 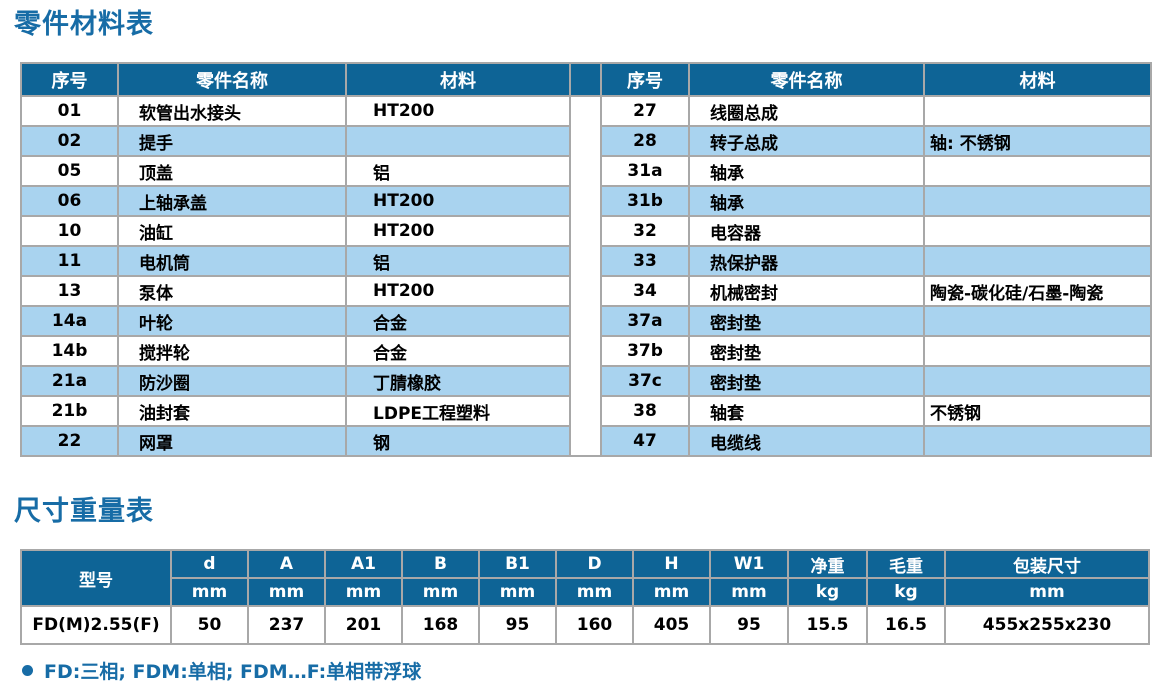 What do you see at coordinates (232, 411) in the screenshot?
I see `part-name-cell: 油封套` at bounding box center [232, 411].